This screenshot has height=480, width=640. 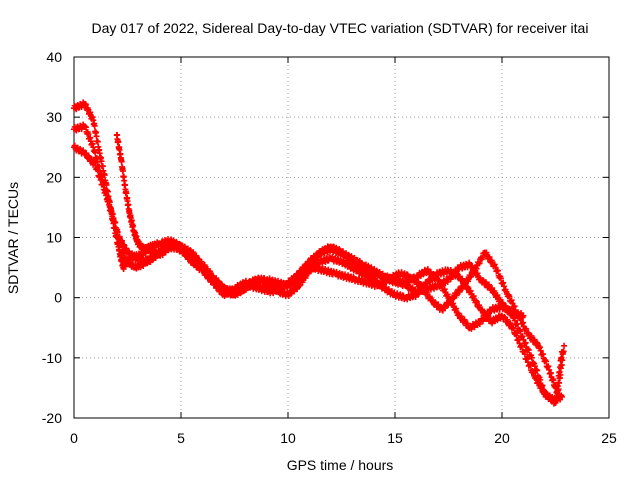 What do you see at coordinates (609, 438) in the screenshot?
I see `x-tick-label: 25` at bounding box center [609, 438].